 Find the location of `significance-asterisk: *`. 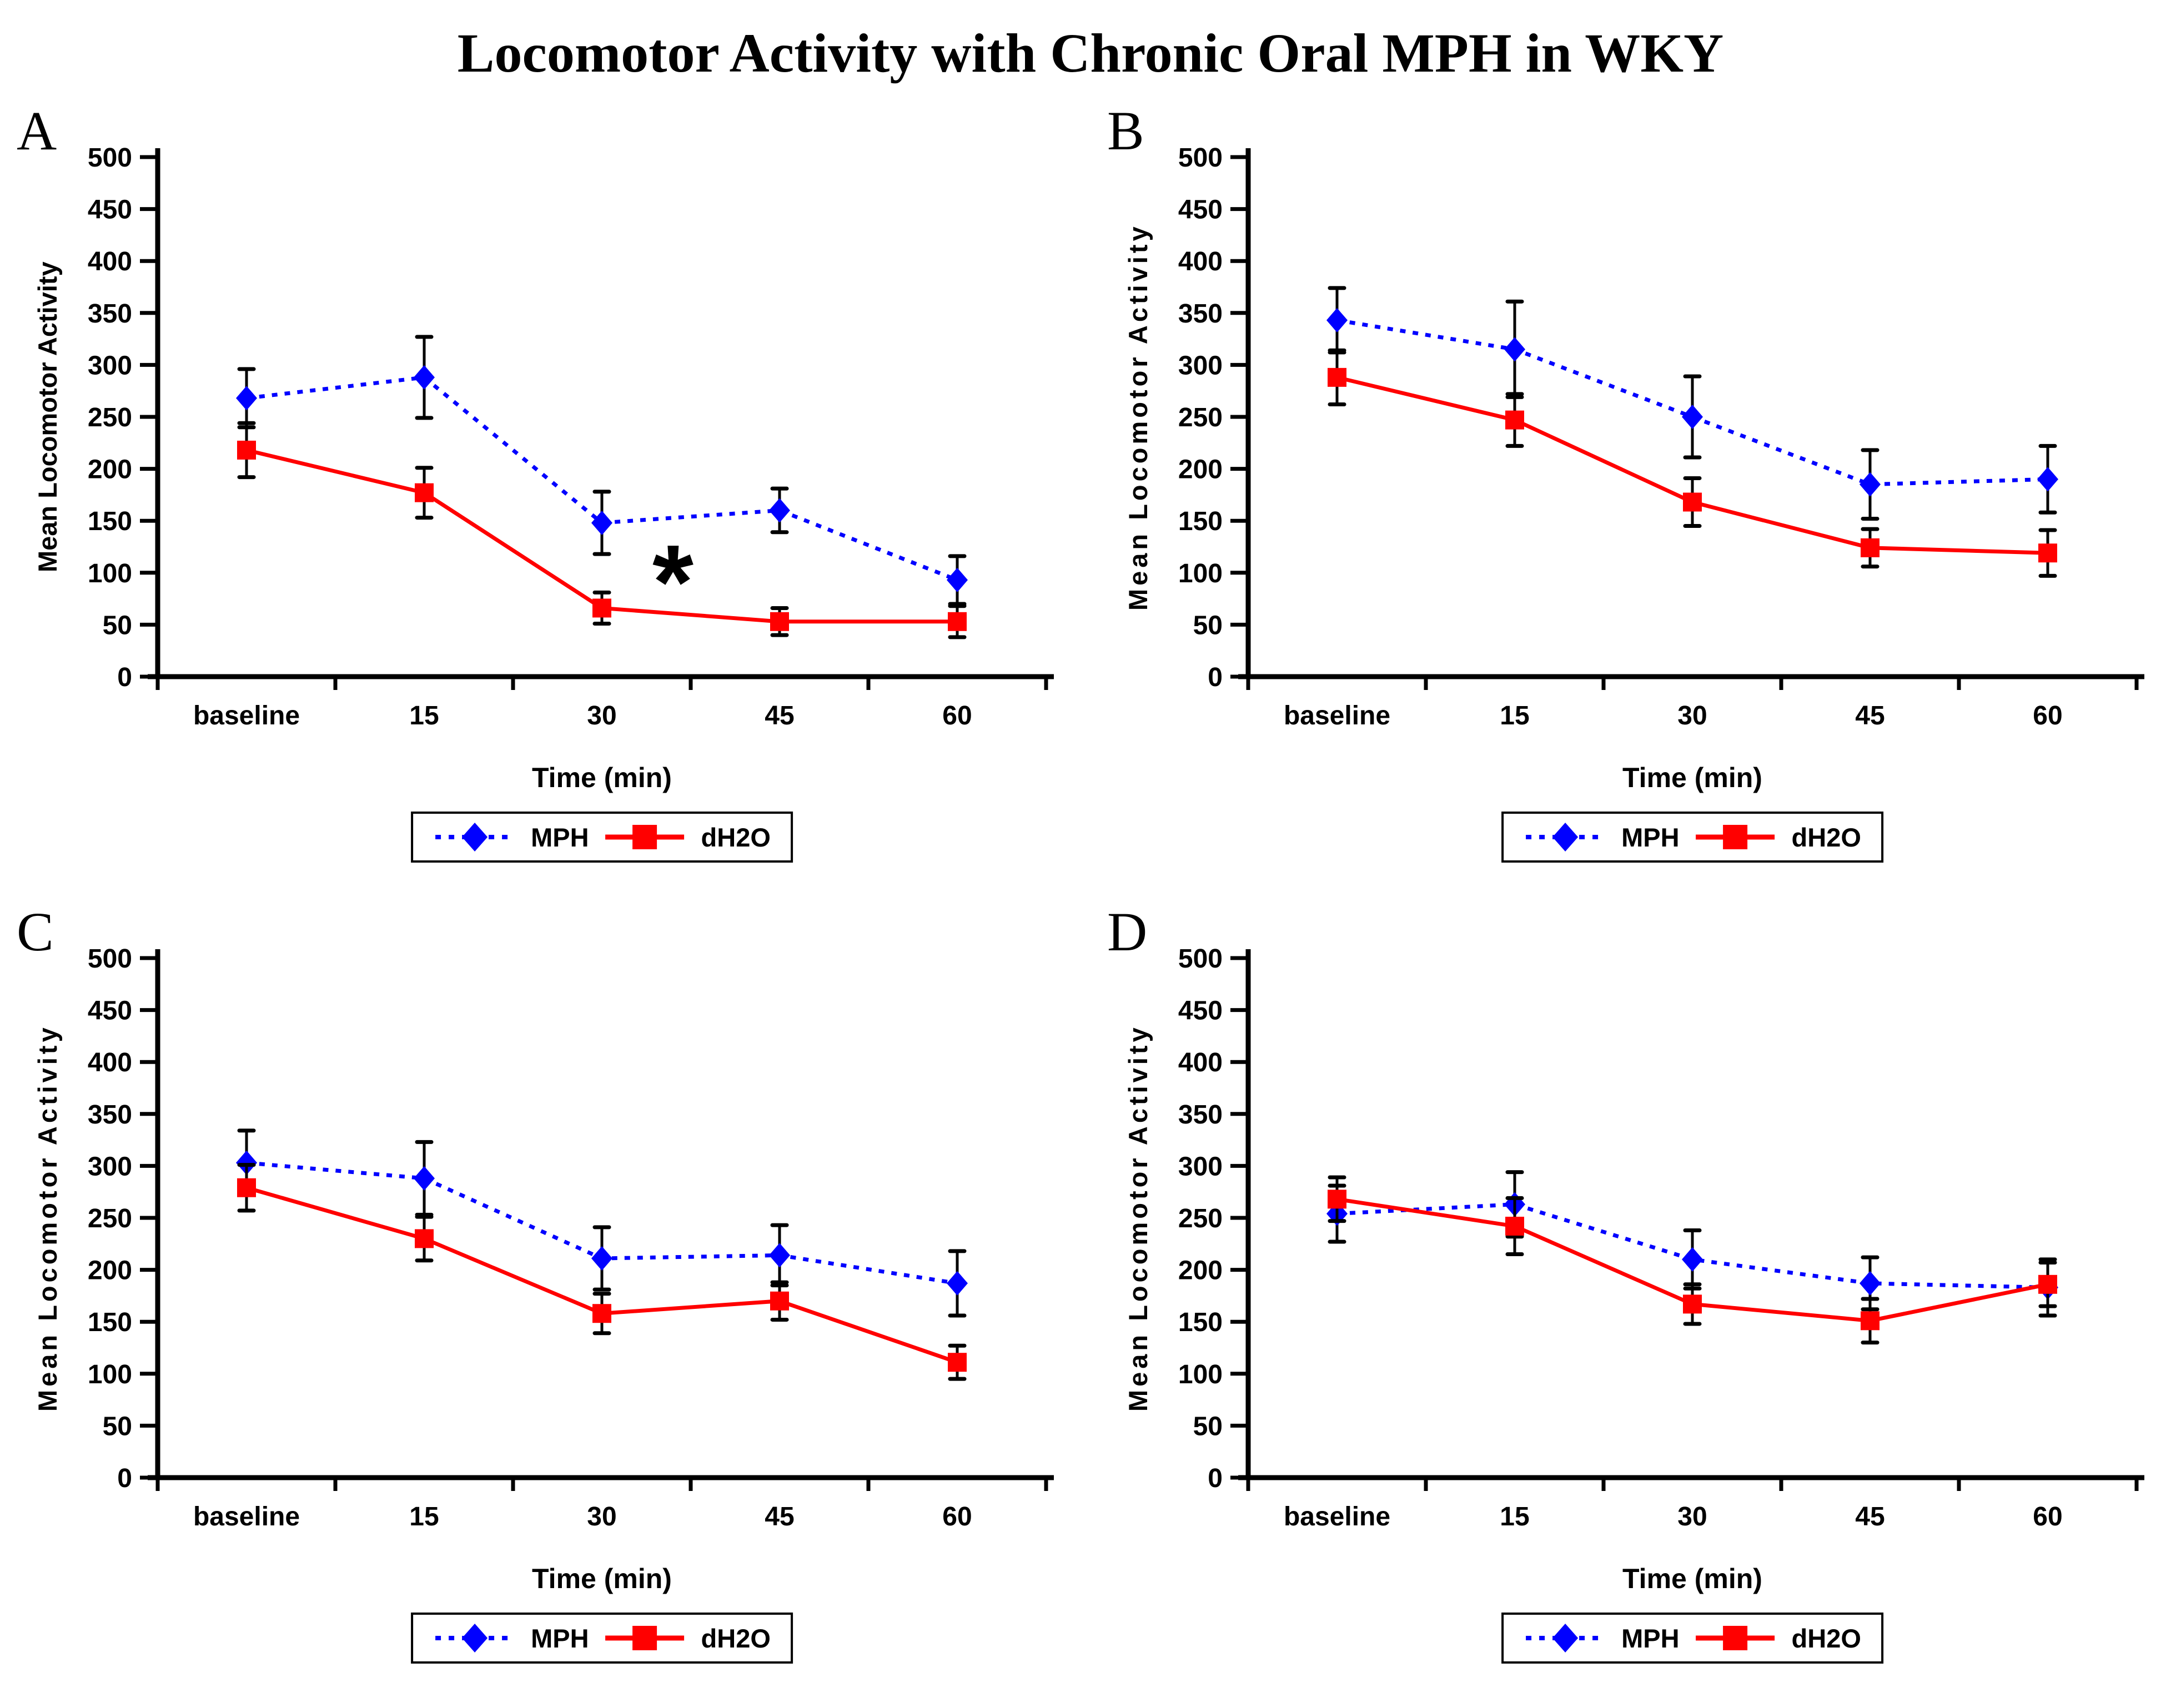

significance-asterisk: * is located at coordinates (673, 582).